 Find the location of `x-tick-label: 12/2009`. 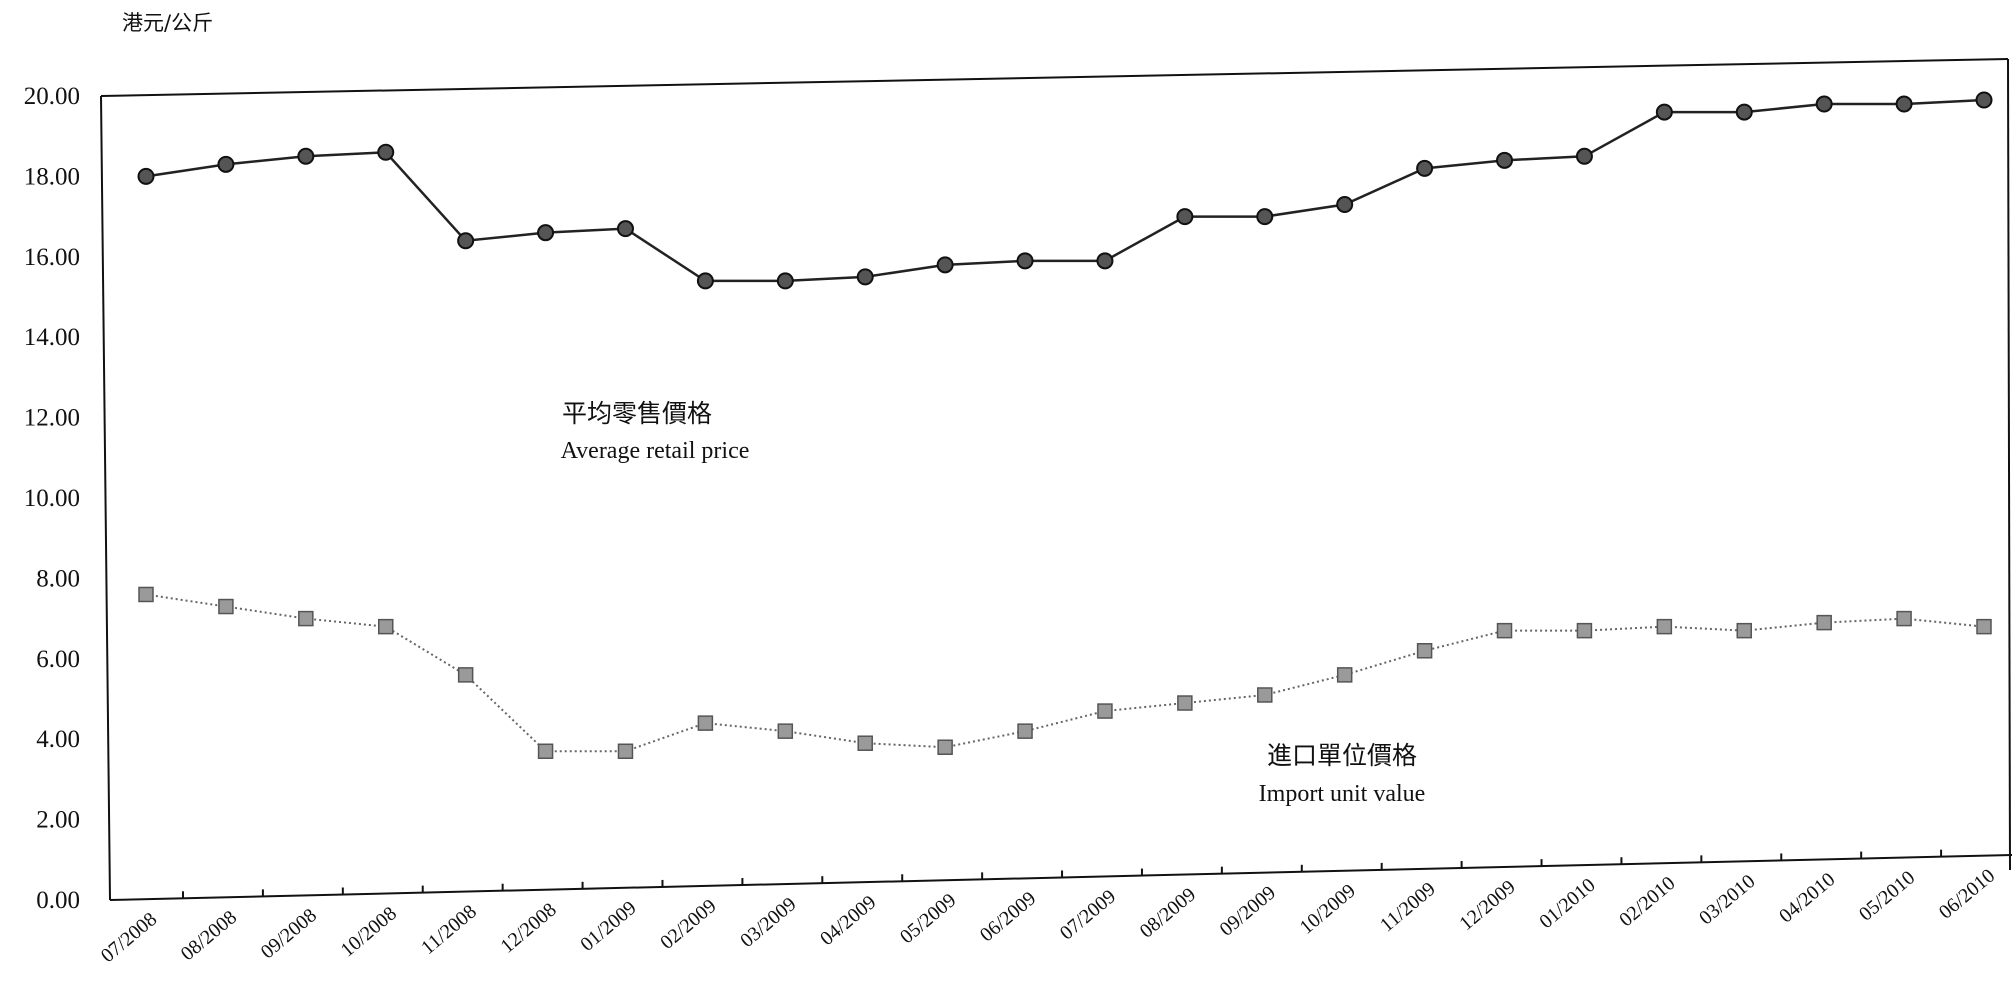

x-tick-label: 12/2009 is located at coordinates (1487, 905).